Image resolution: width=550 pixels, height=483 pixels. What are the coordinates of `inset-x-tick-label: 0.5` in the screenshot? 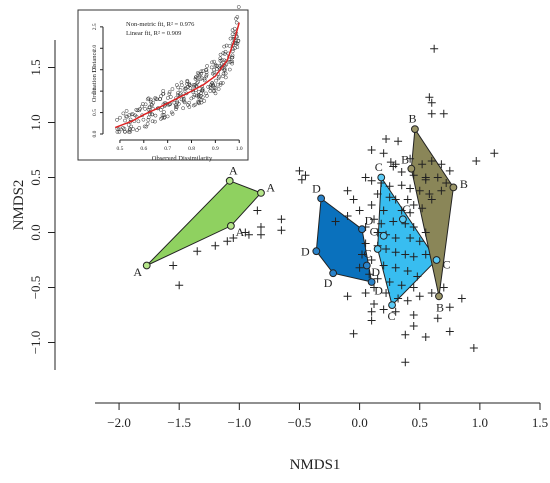 It's located at (119, 149).